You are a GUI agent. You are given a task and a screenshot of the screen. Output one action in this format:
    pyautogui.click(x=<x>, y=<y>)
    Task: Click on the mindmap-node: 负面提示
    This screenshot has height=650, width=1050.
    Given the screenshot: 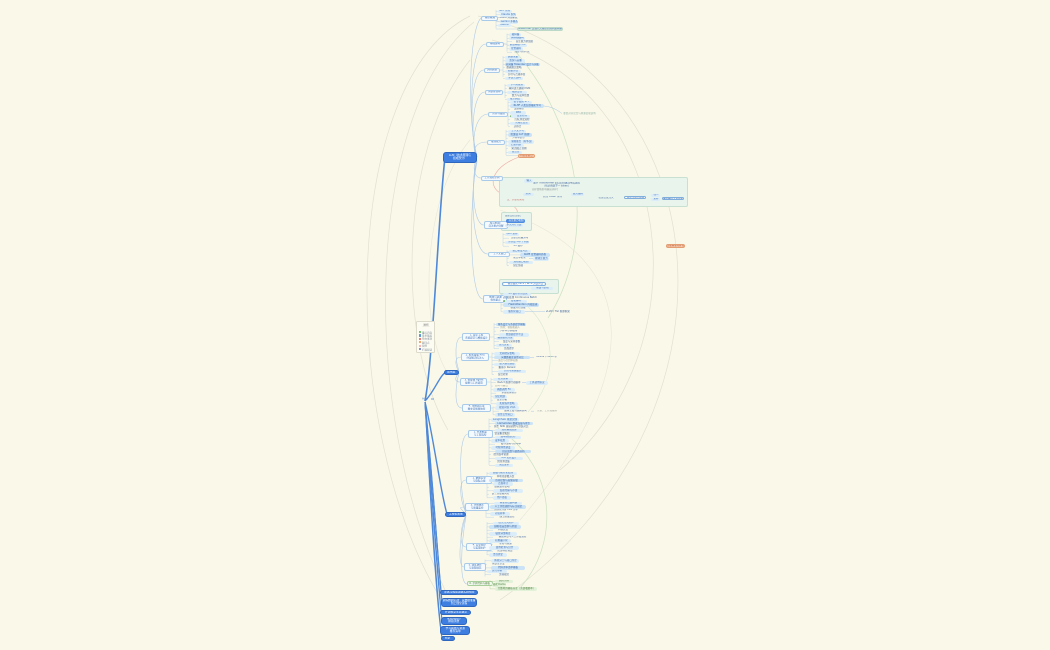 What is the action you would take?
    pyautogui.click(x=509, y=348)
    